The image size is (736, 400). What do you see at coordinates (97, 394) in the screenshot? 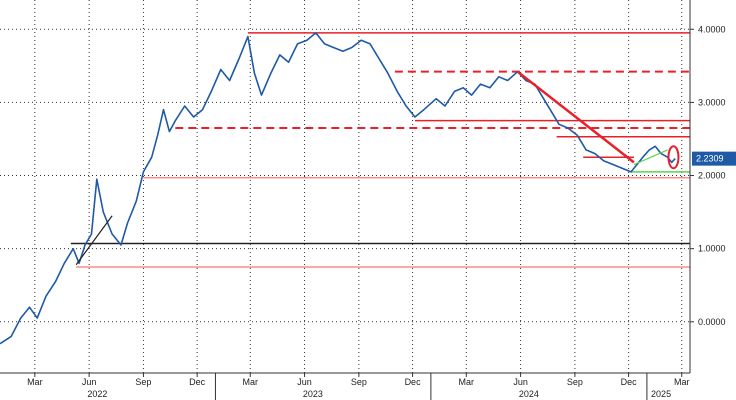
I see `year-label: 2022` at bounding box center [97, 394].